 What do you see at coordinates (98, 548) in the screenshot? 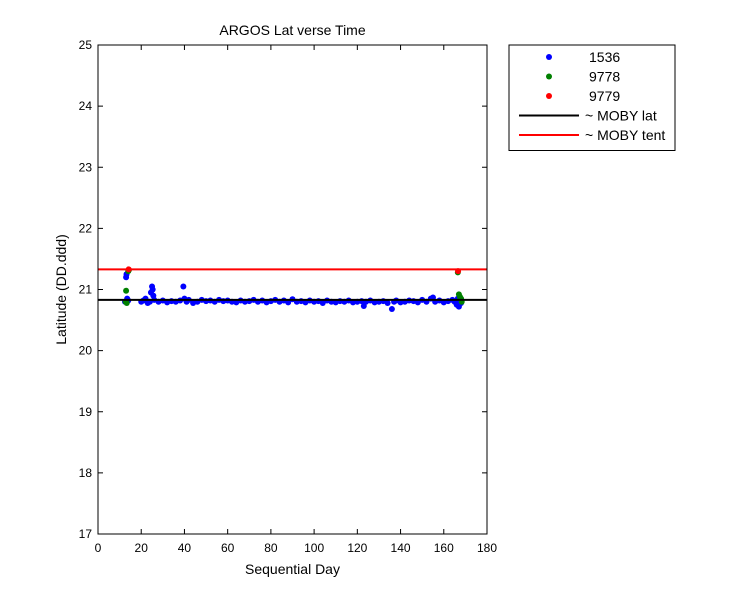
I see `x-tick-label: 0` at bounding box center [98, 548].